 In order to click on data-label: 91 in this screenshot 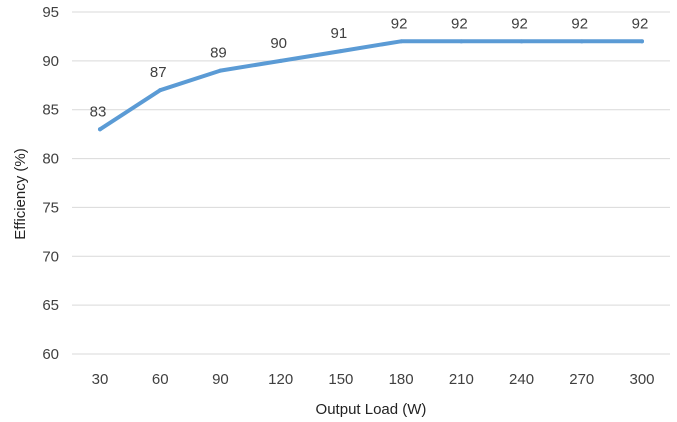, I will do `click(339, 33)`.